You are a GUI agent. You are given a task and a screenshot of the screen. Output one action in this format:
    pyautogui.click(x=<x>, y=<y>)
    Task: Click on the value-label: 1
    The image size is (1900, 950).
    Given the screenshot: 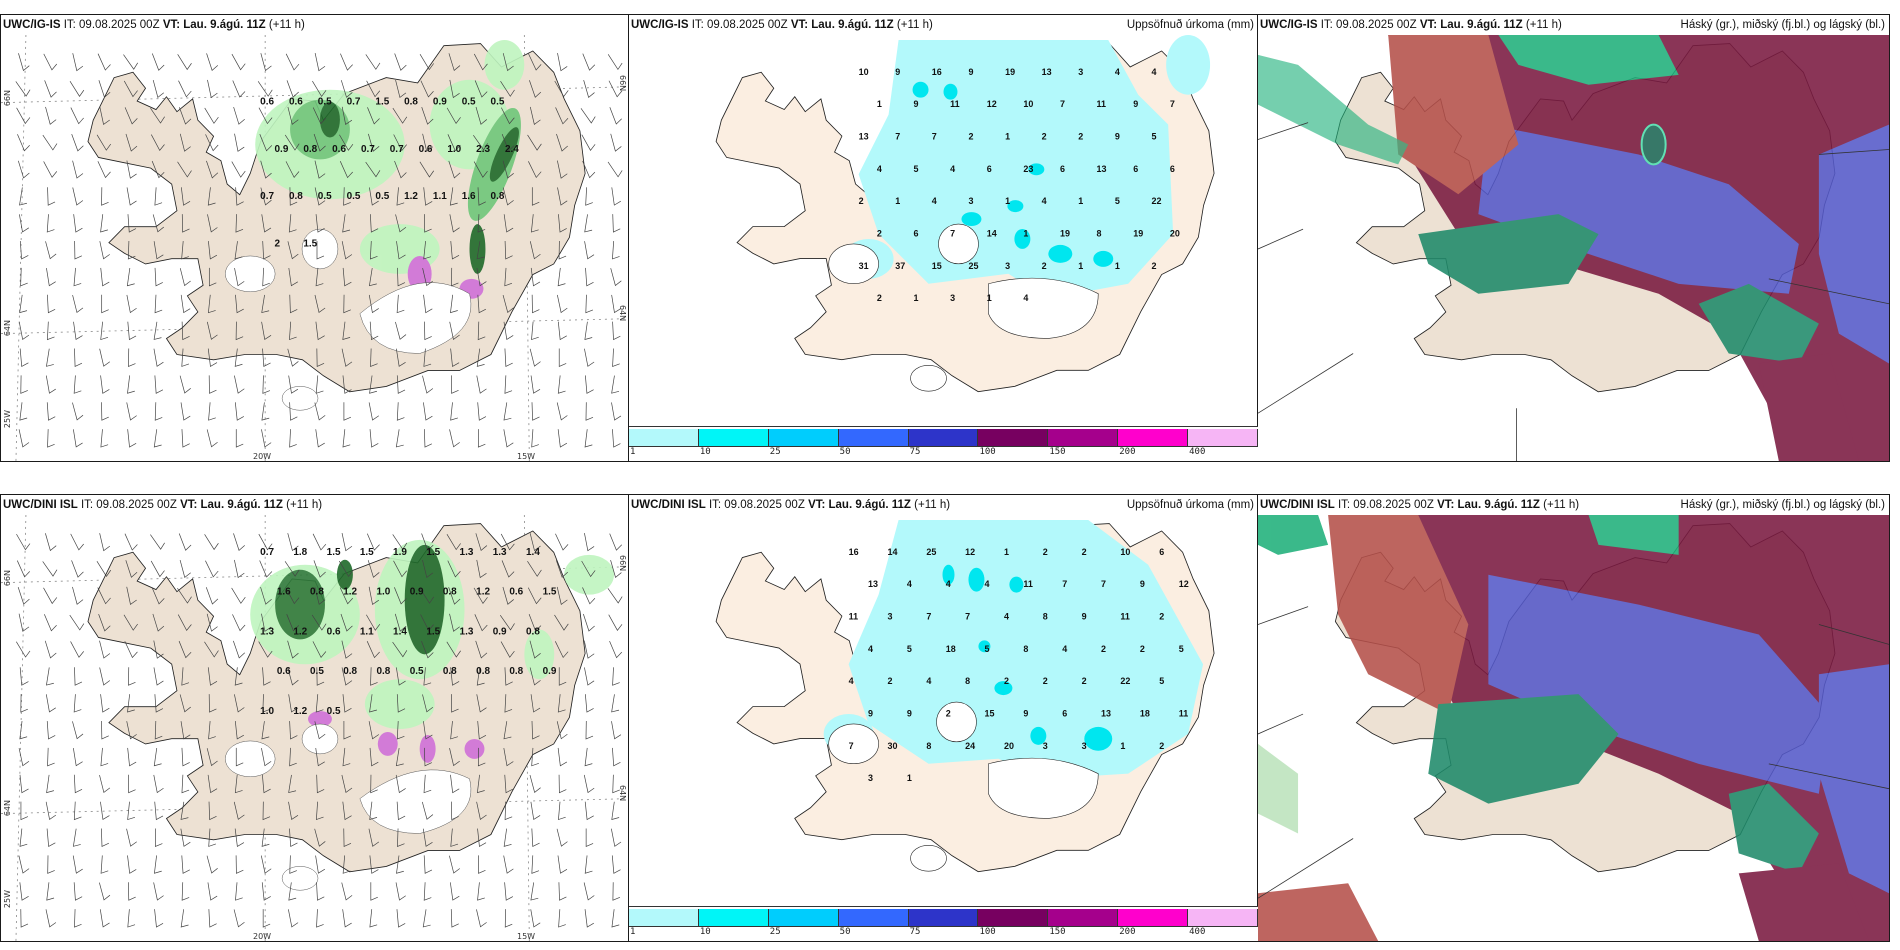 What is the action you would take?
    pyautogui.click(x=1122, y=746)
    